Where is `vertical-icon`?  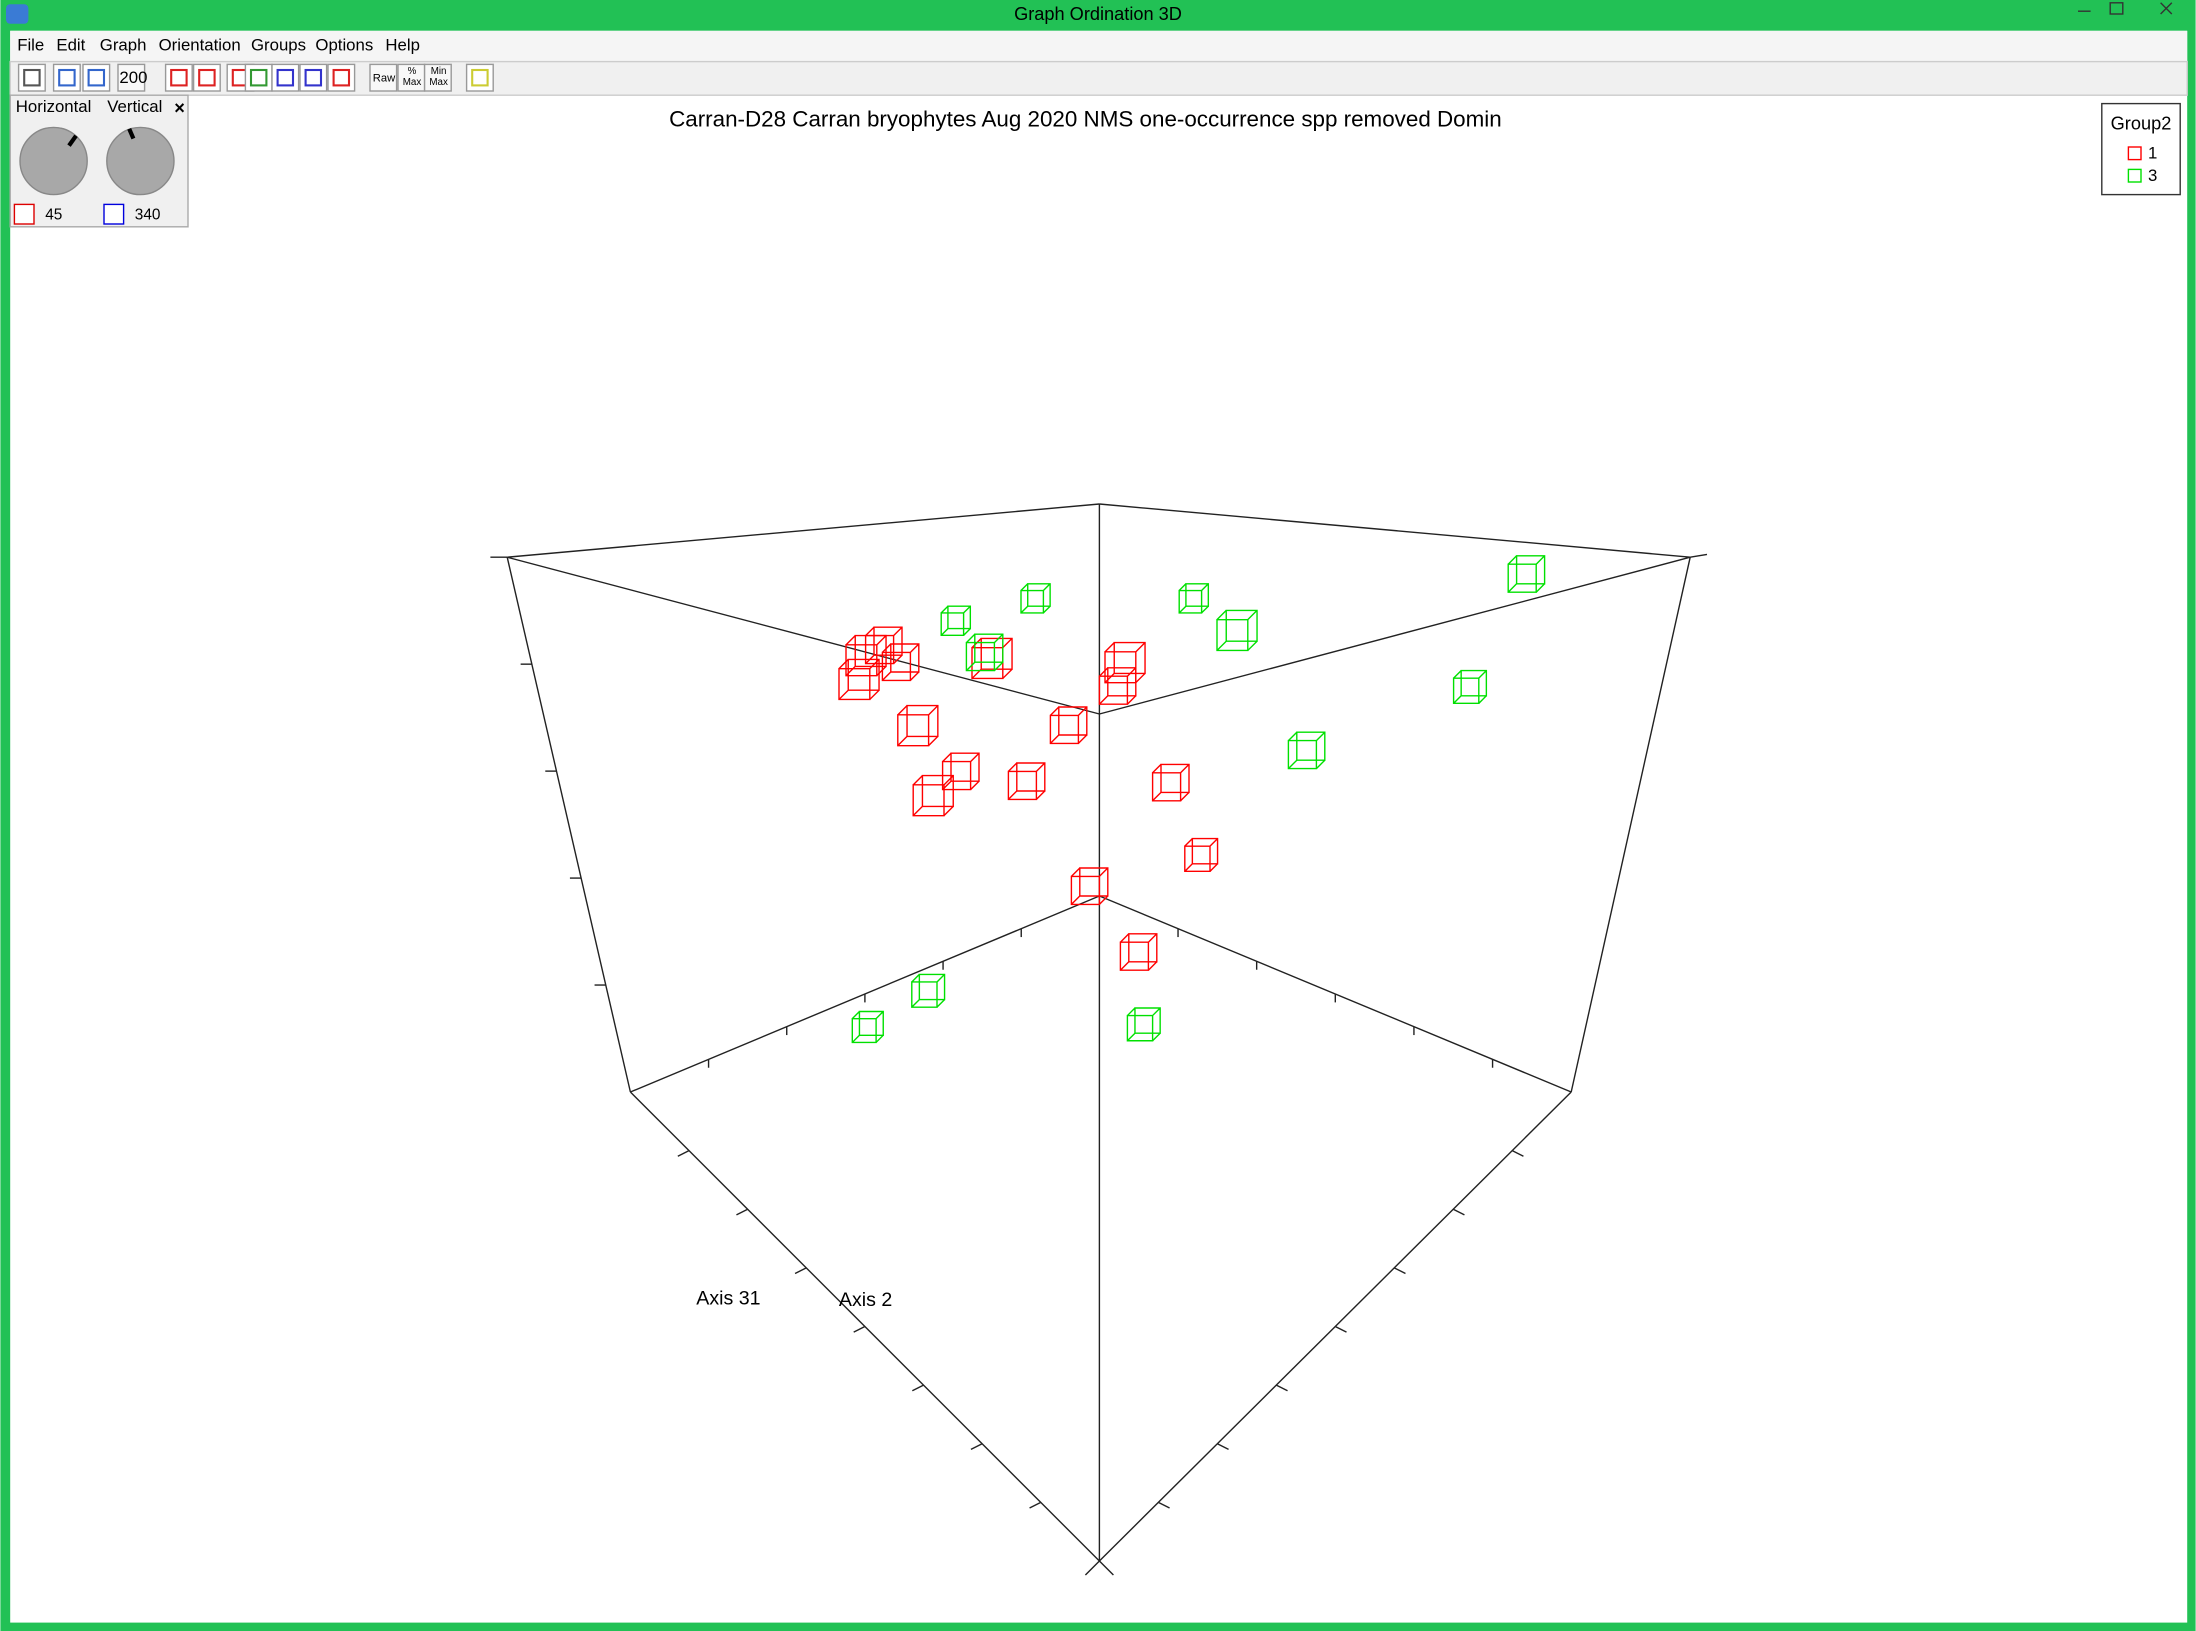 vertical-icon is located at coordinates (114, 214).